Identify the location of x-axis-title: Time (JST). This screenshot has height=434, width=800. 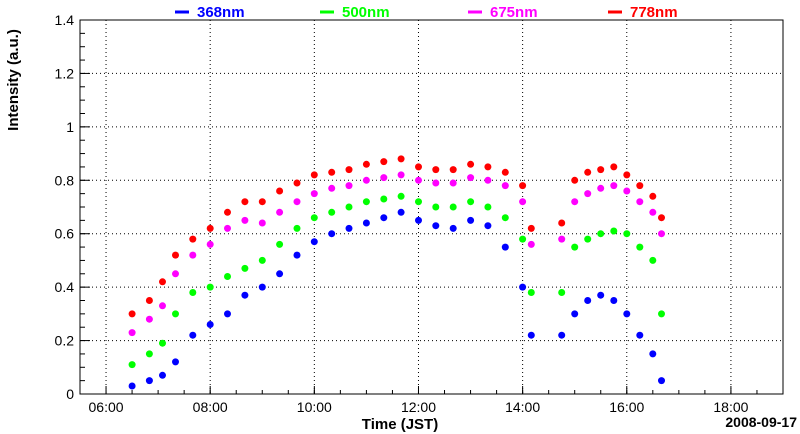
(400, 424).